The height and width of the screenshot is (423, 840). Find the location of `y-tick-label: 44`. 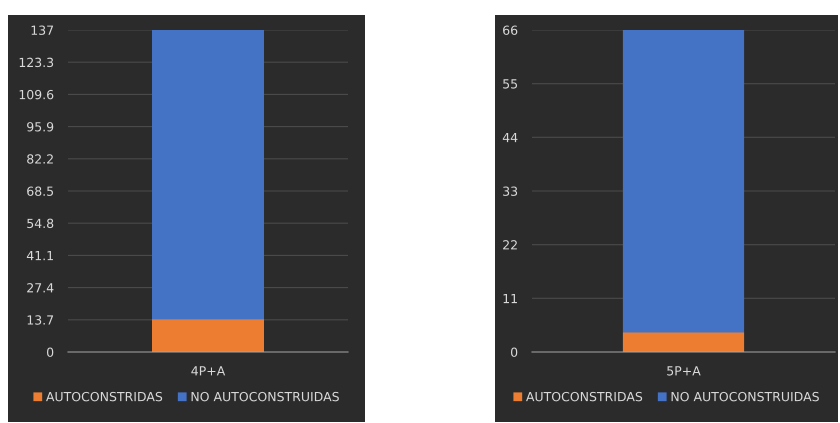

y-tick-label: 44 is located at coordinates (510, 137).